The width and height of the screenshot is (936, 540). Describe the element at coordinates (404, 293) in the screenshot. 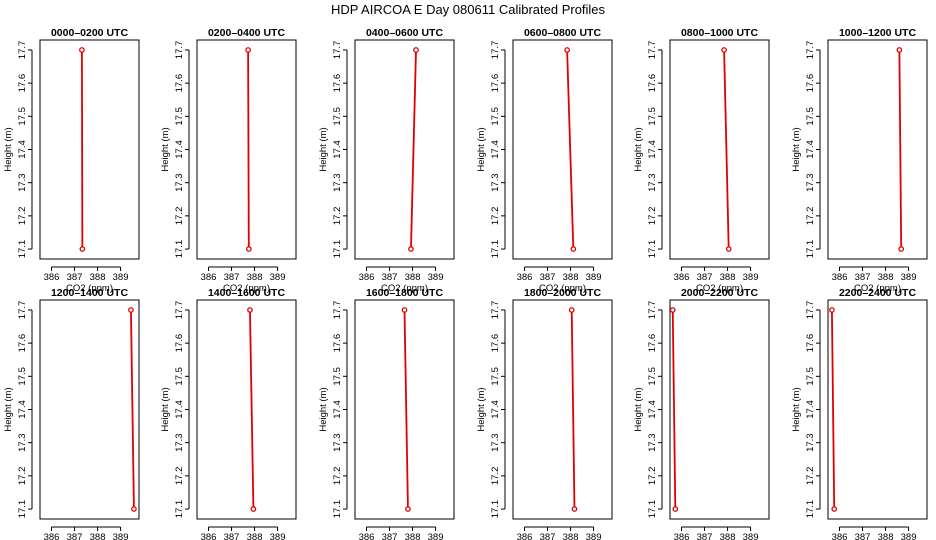

I see `panel-title: 1600–1800 UTC` at that location.